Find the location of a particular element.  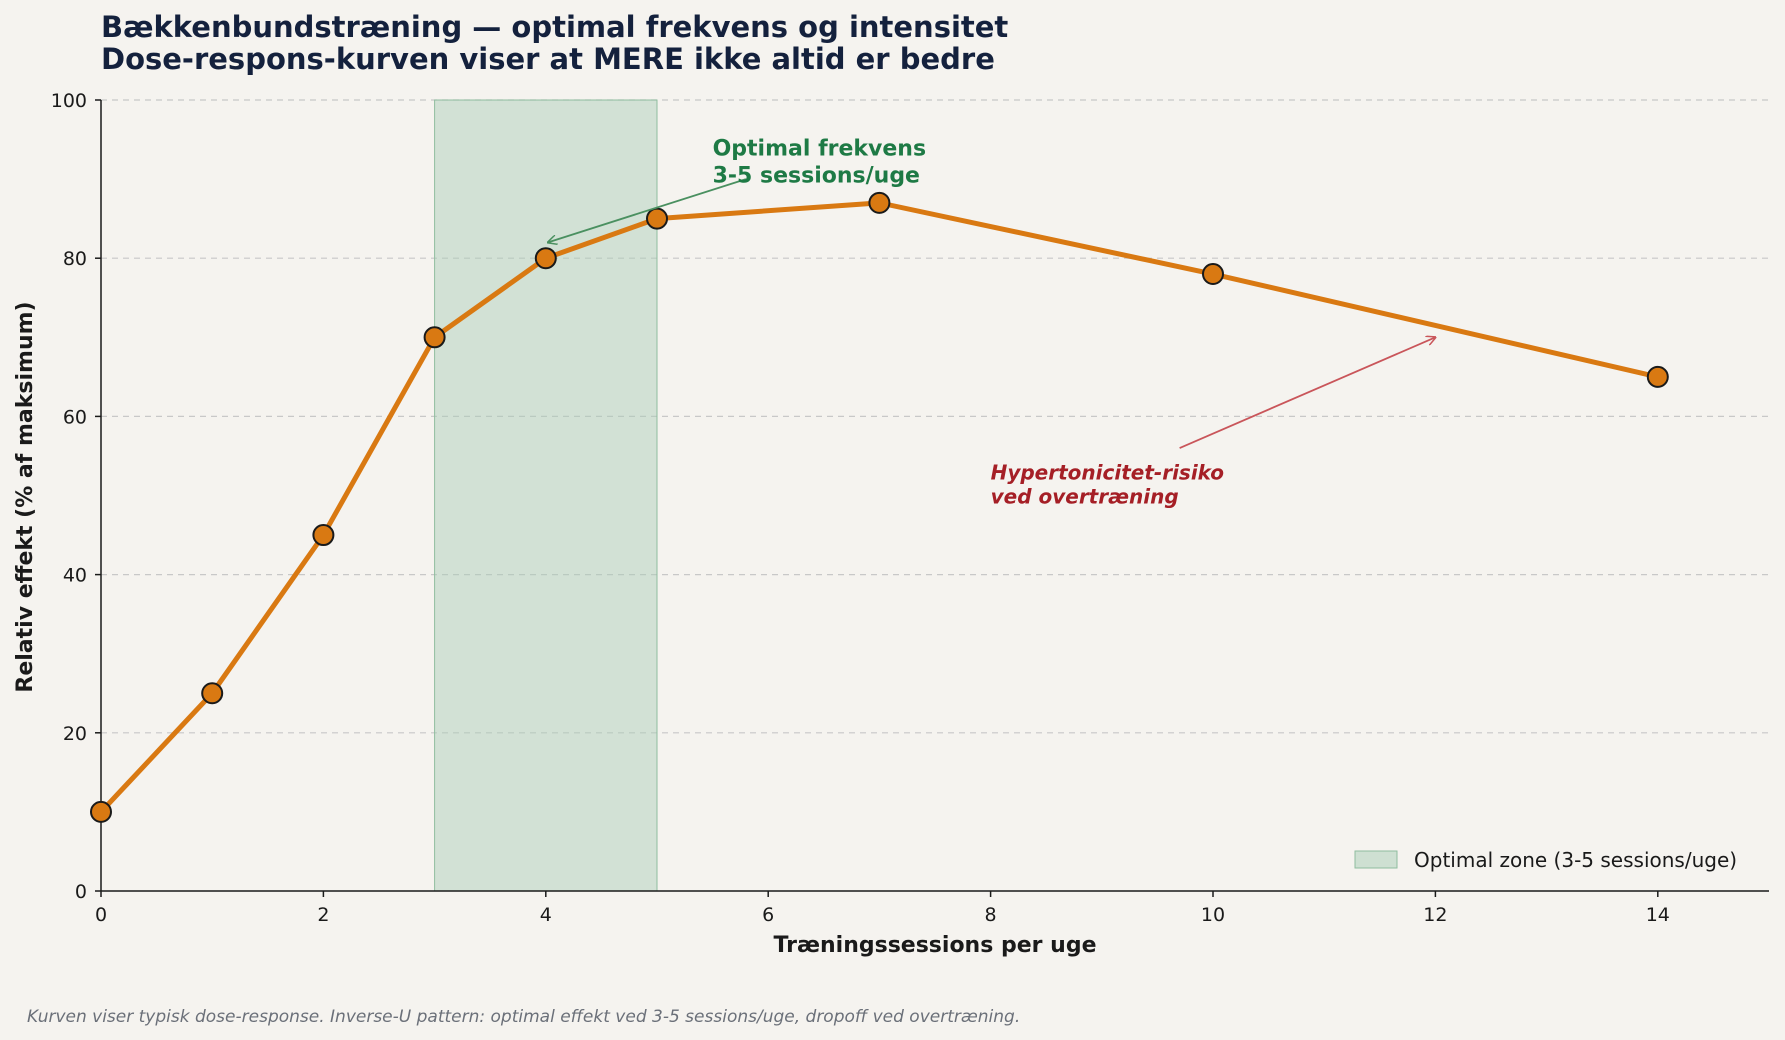

data-point-x5 is located at coordinates (657, 218).